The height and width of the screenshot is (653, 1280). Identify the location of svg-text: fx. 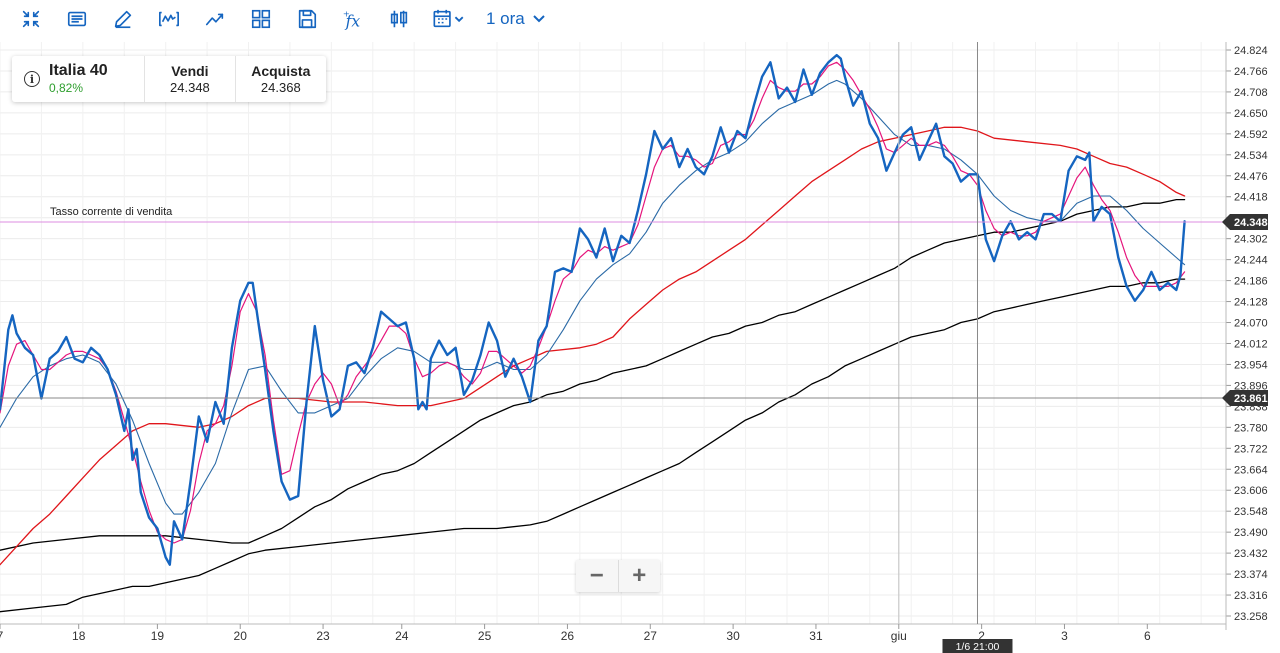
(353, 21).